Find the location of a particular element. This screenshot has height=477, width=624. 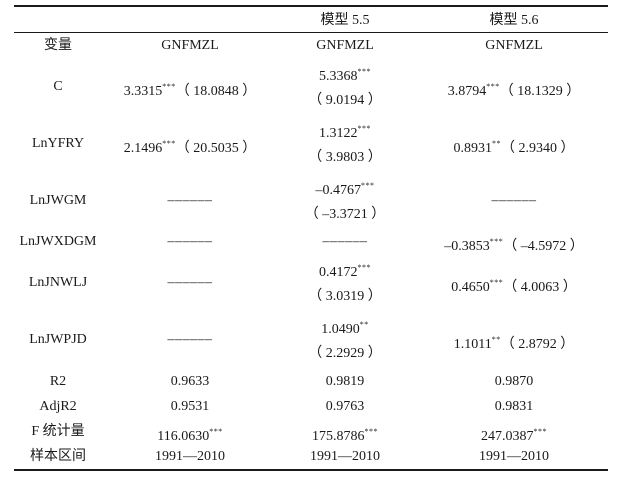

variable-label: F 统计量 is located at coordinates (58, 431).